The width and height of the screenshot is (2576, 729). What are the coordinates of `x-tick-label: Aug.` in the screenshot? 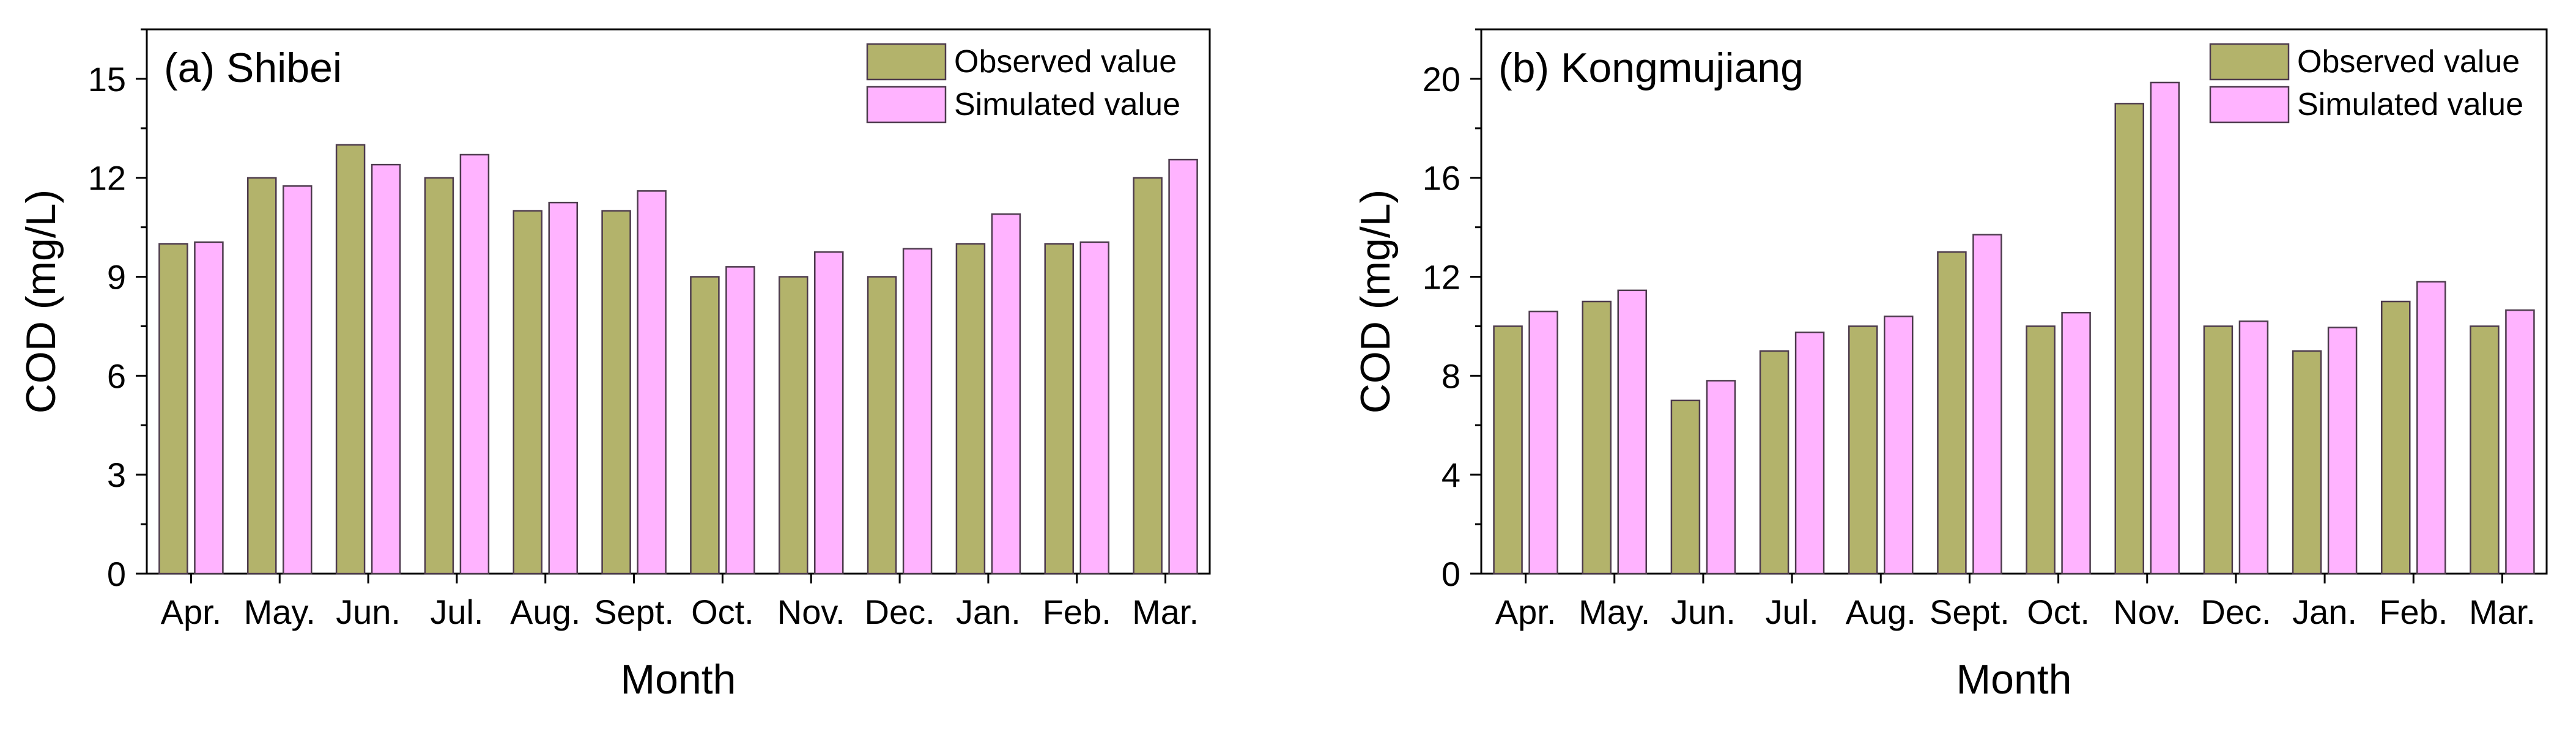 It's located at (1881, 612).